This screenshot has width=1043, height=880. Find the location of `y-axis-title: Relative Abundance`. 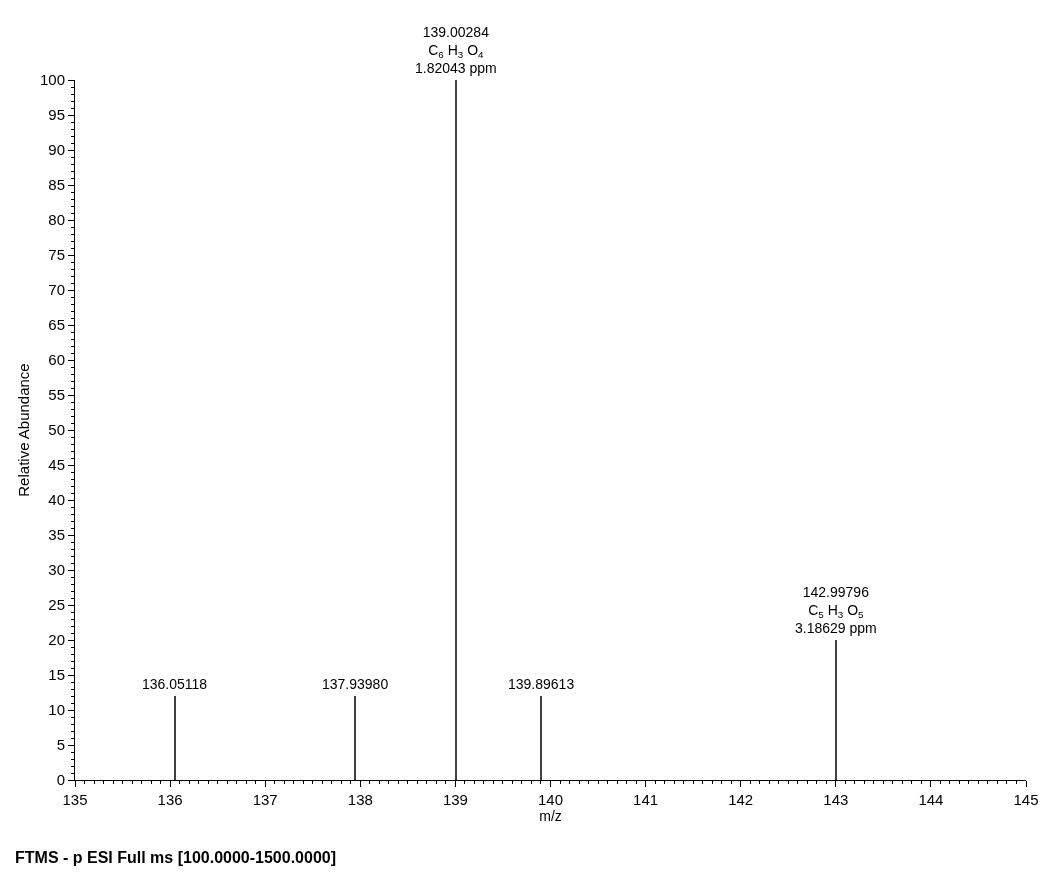

y-axis-title: Relative Abundance is located at coordinates (24, 430).